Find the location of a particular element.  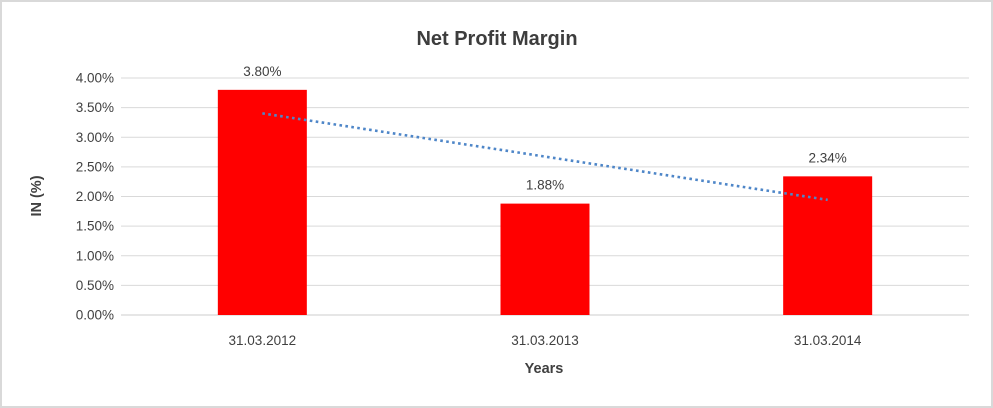

y-tick-label: 3.50% is located at coordinates (95, 107).